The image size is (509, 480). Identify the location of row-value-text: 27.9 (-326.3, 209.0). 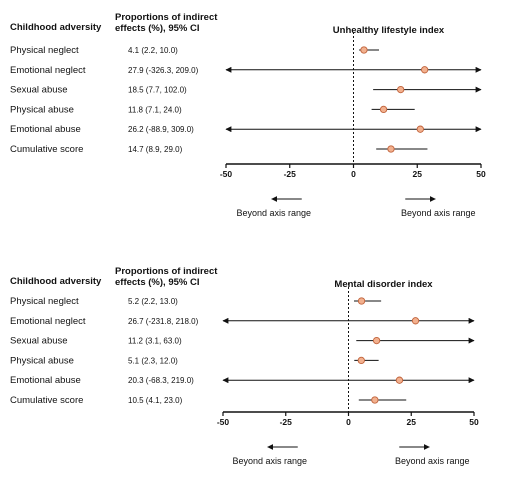
(163, 70).